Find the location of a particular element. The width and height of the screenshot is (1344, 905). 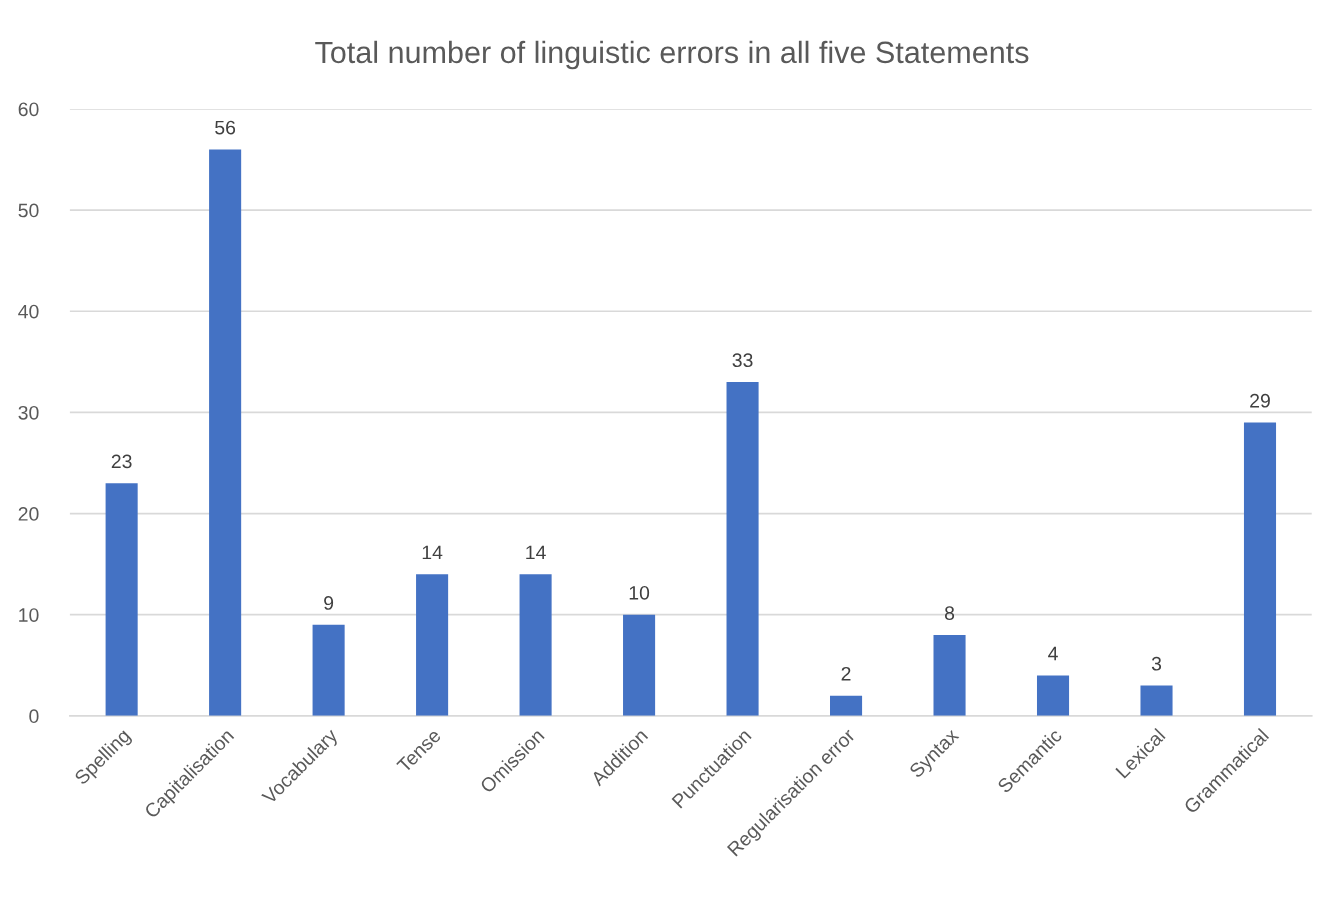

data-label: 2 is located at coordinates (846, 673).